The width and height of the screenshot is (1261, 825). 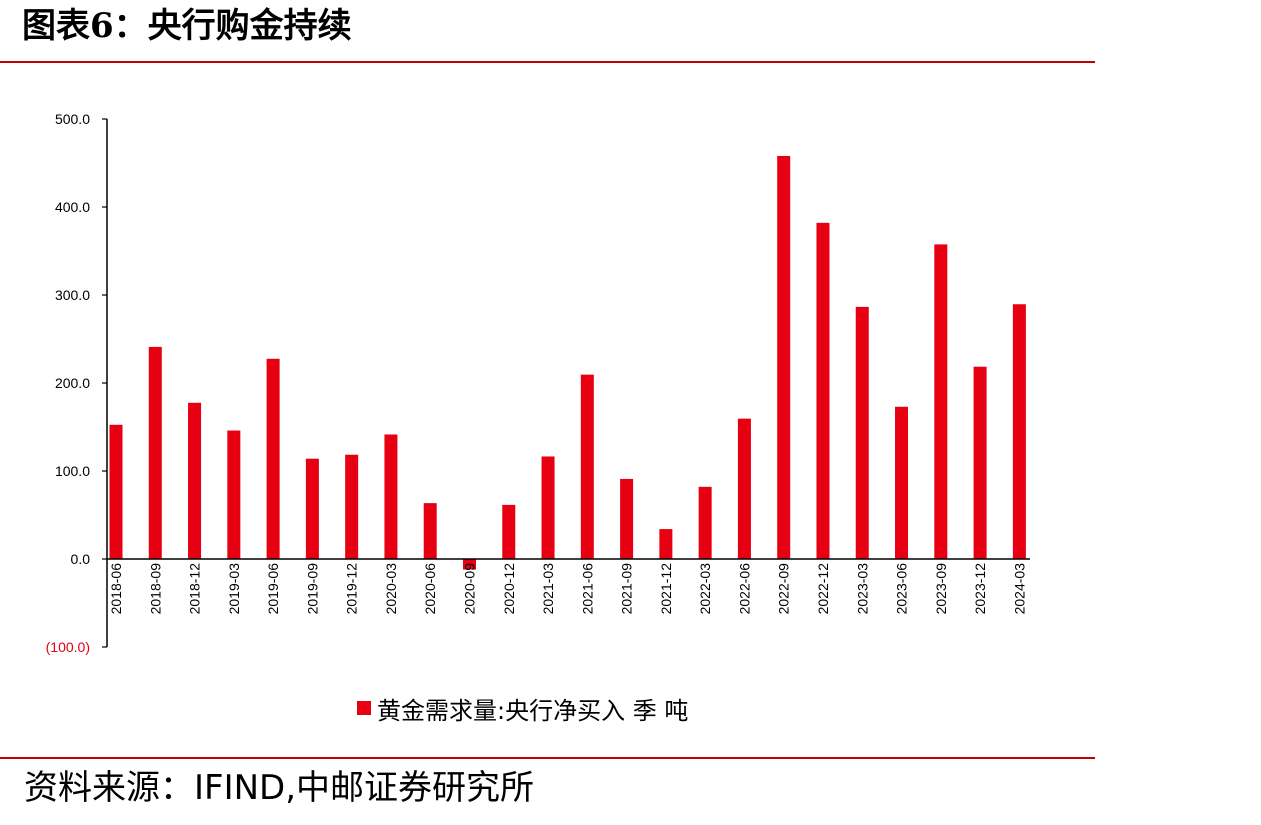 What do you see at coordinates (980, 589) in the screenshot?
I see `x-tick-label: 2023-12` at bounding box center [980, 589].